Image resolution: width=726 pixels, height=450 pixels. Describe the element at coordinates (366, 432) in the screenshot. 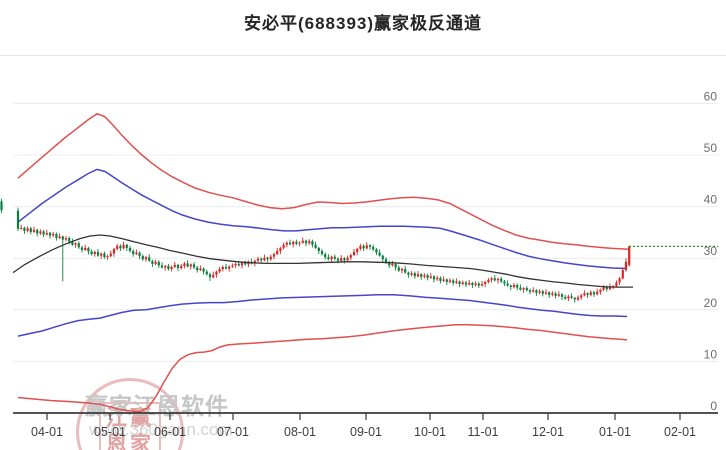

I see `x-axis-label: 09-01` at that location.